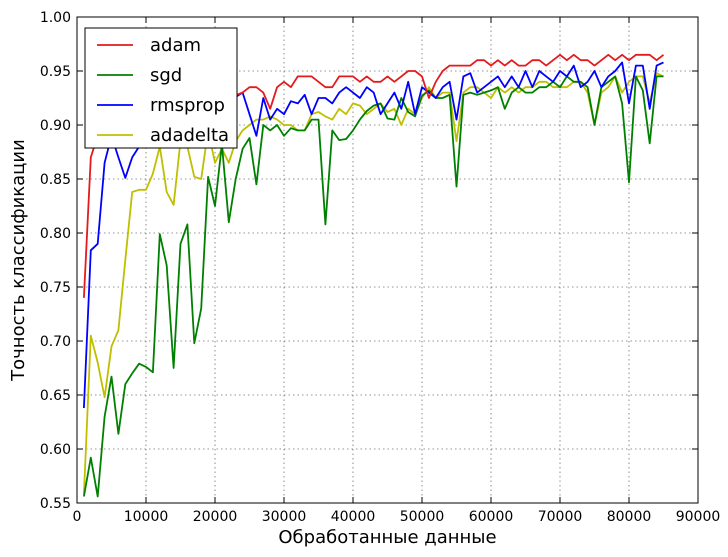  Describe the element at coordinates (146, 517) in the screenshot. I see `x-tick-label: 10000` at that location.